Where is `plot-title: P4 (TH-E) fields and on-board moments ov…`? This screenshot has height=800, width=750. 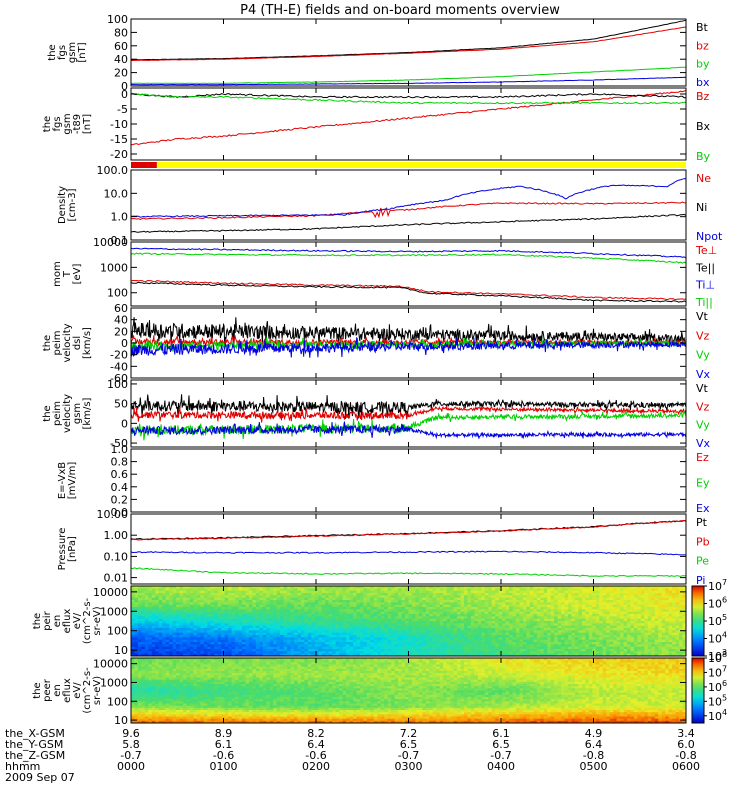 plot-title: P4 (TH-E) fields and on-board moments ov… is located at coordinates (400, 10).